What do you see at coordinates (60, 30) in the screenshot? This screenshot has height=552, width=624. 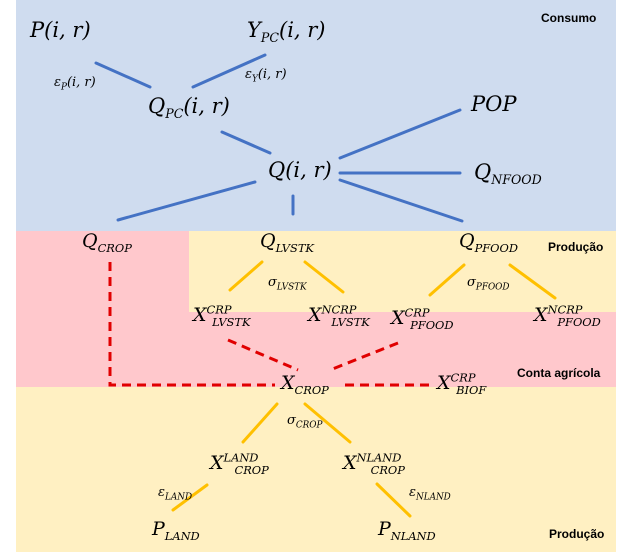 I see `node-p: P(i, r)` at bounding box center [60, 30].